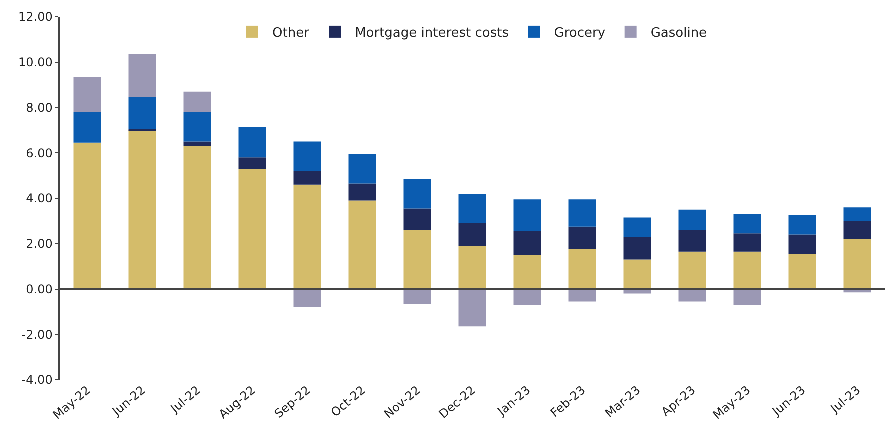  What do you see at coordinates (580, 34) in the screenshot?
I see `legend-label: Grocery` at bounding box center [580, 34].